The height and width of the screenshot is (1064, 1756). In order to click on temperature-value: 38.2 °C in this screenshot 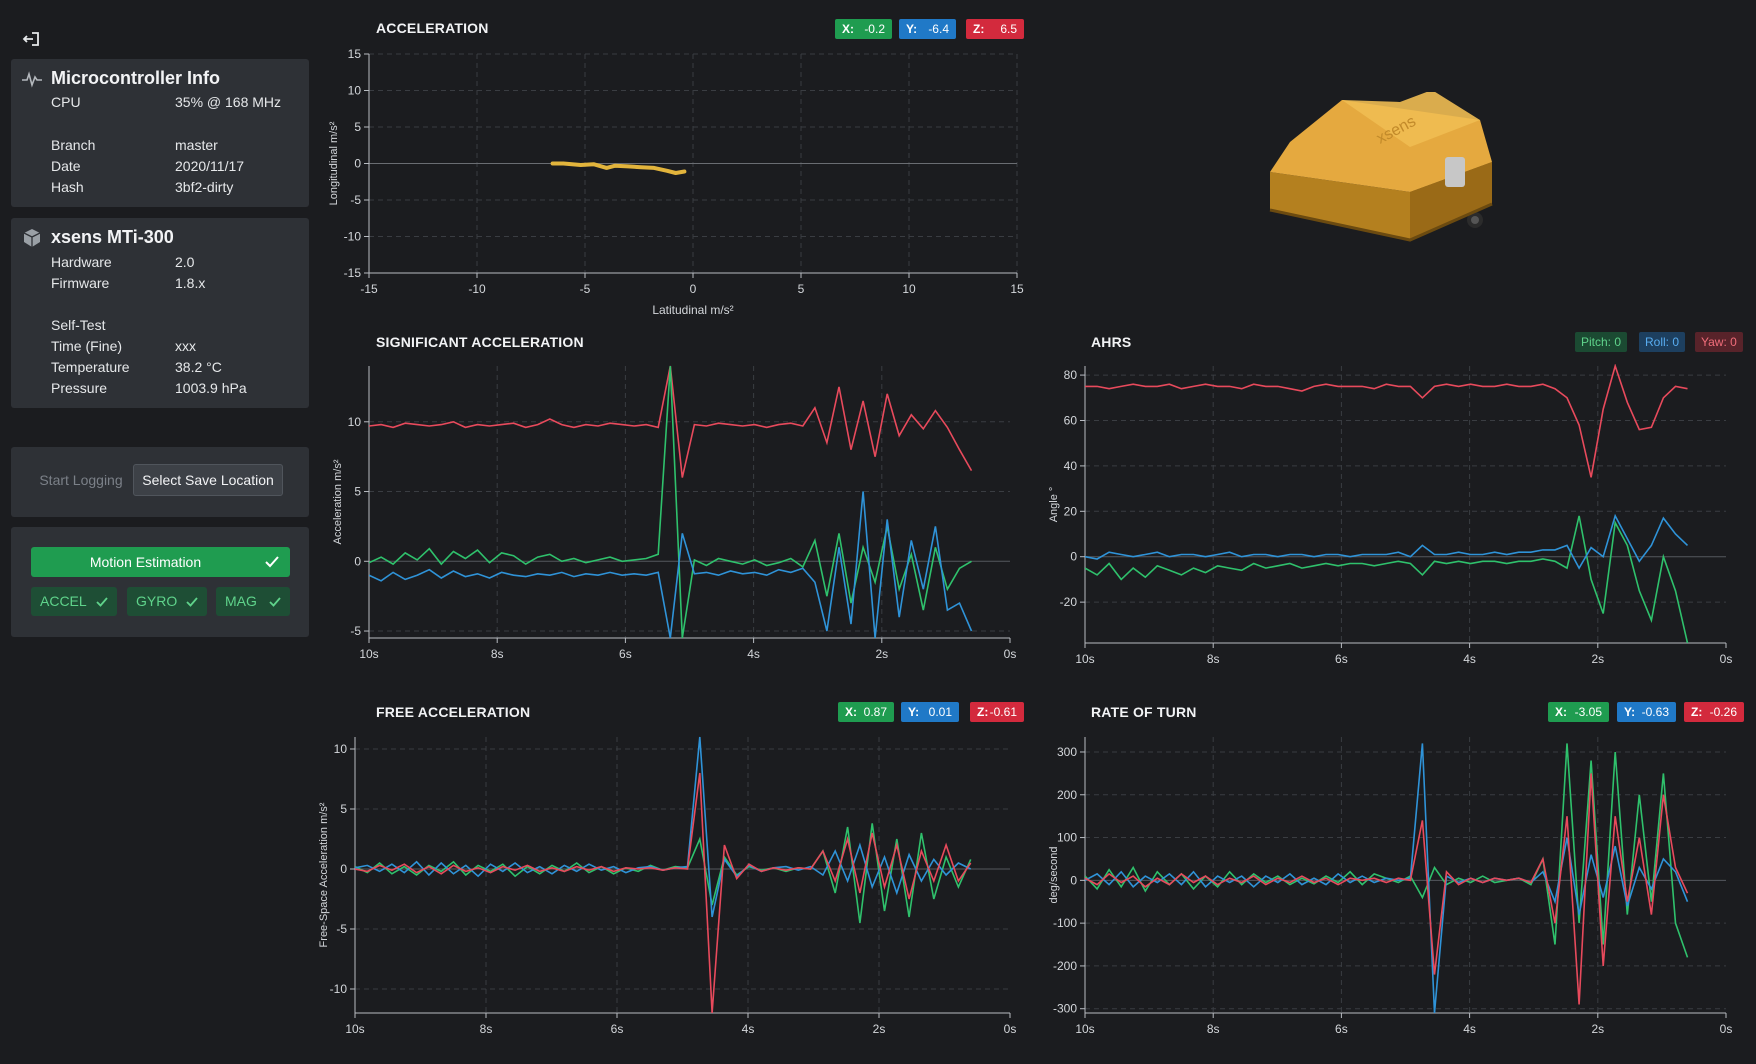, I will do `click(198, 367)`.